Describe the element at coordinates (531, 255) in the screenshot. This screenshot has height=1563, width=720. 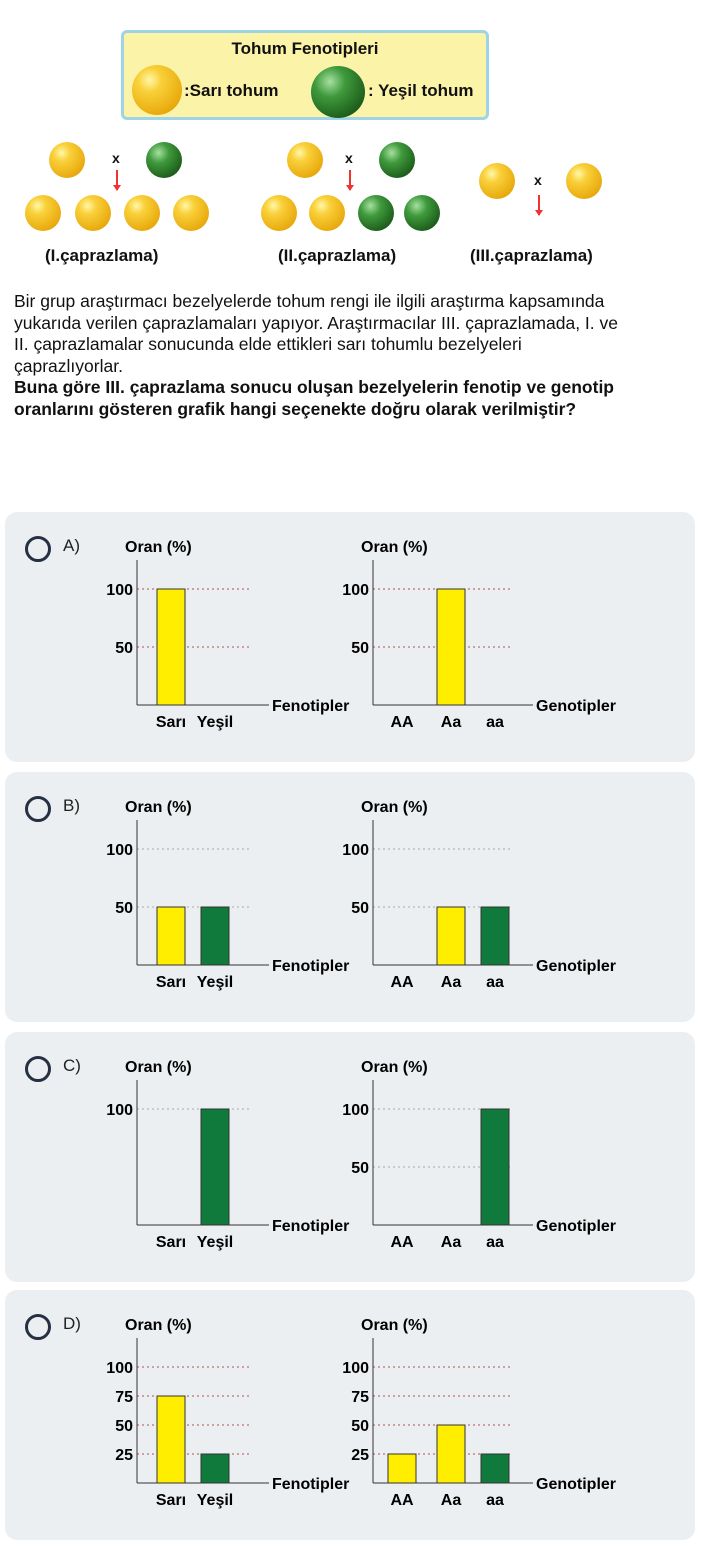
I see `cross-3-label: (III.çaprazlama)` at that location.